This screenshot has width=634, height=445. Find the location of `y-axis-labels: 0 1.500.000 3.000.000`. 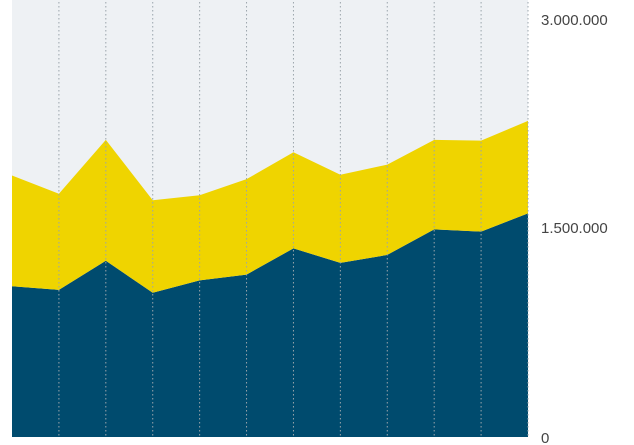

y-axis-labels: 0 1.500.000 3.000.000 is located at coordinates (574, 228).